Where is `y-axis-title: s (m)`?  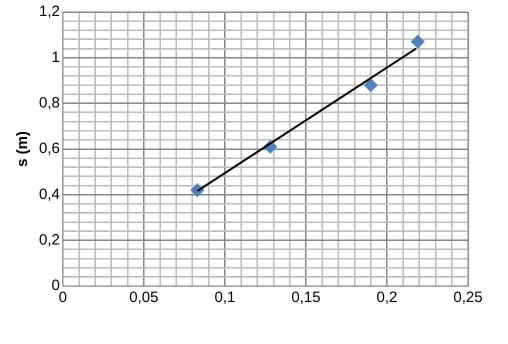
y-axis-title: s (m) is located at coordinates (23, 149).